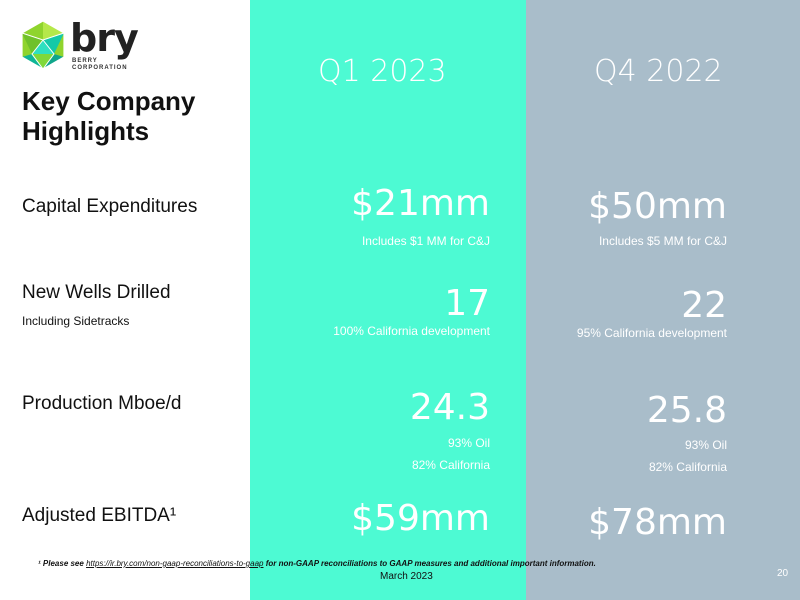 This screenshot has height=600, width=800. I want to click on logo-wordmark: bry, so click(104, 38).